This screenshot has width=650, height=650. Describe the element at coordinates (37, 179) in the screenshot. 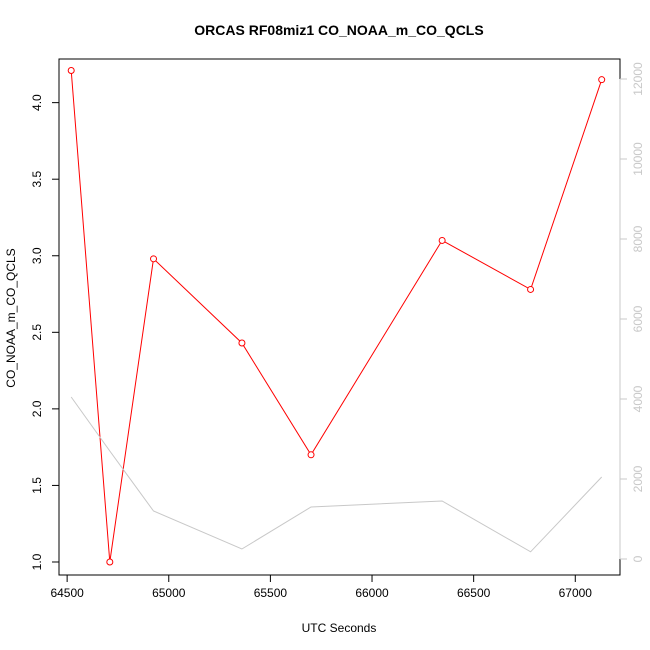

I see `y-tick-label: 3.5` at that location.